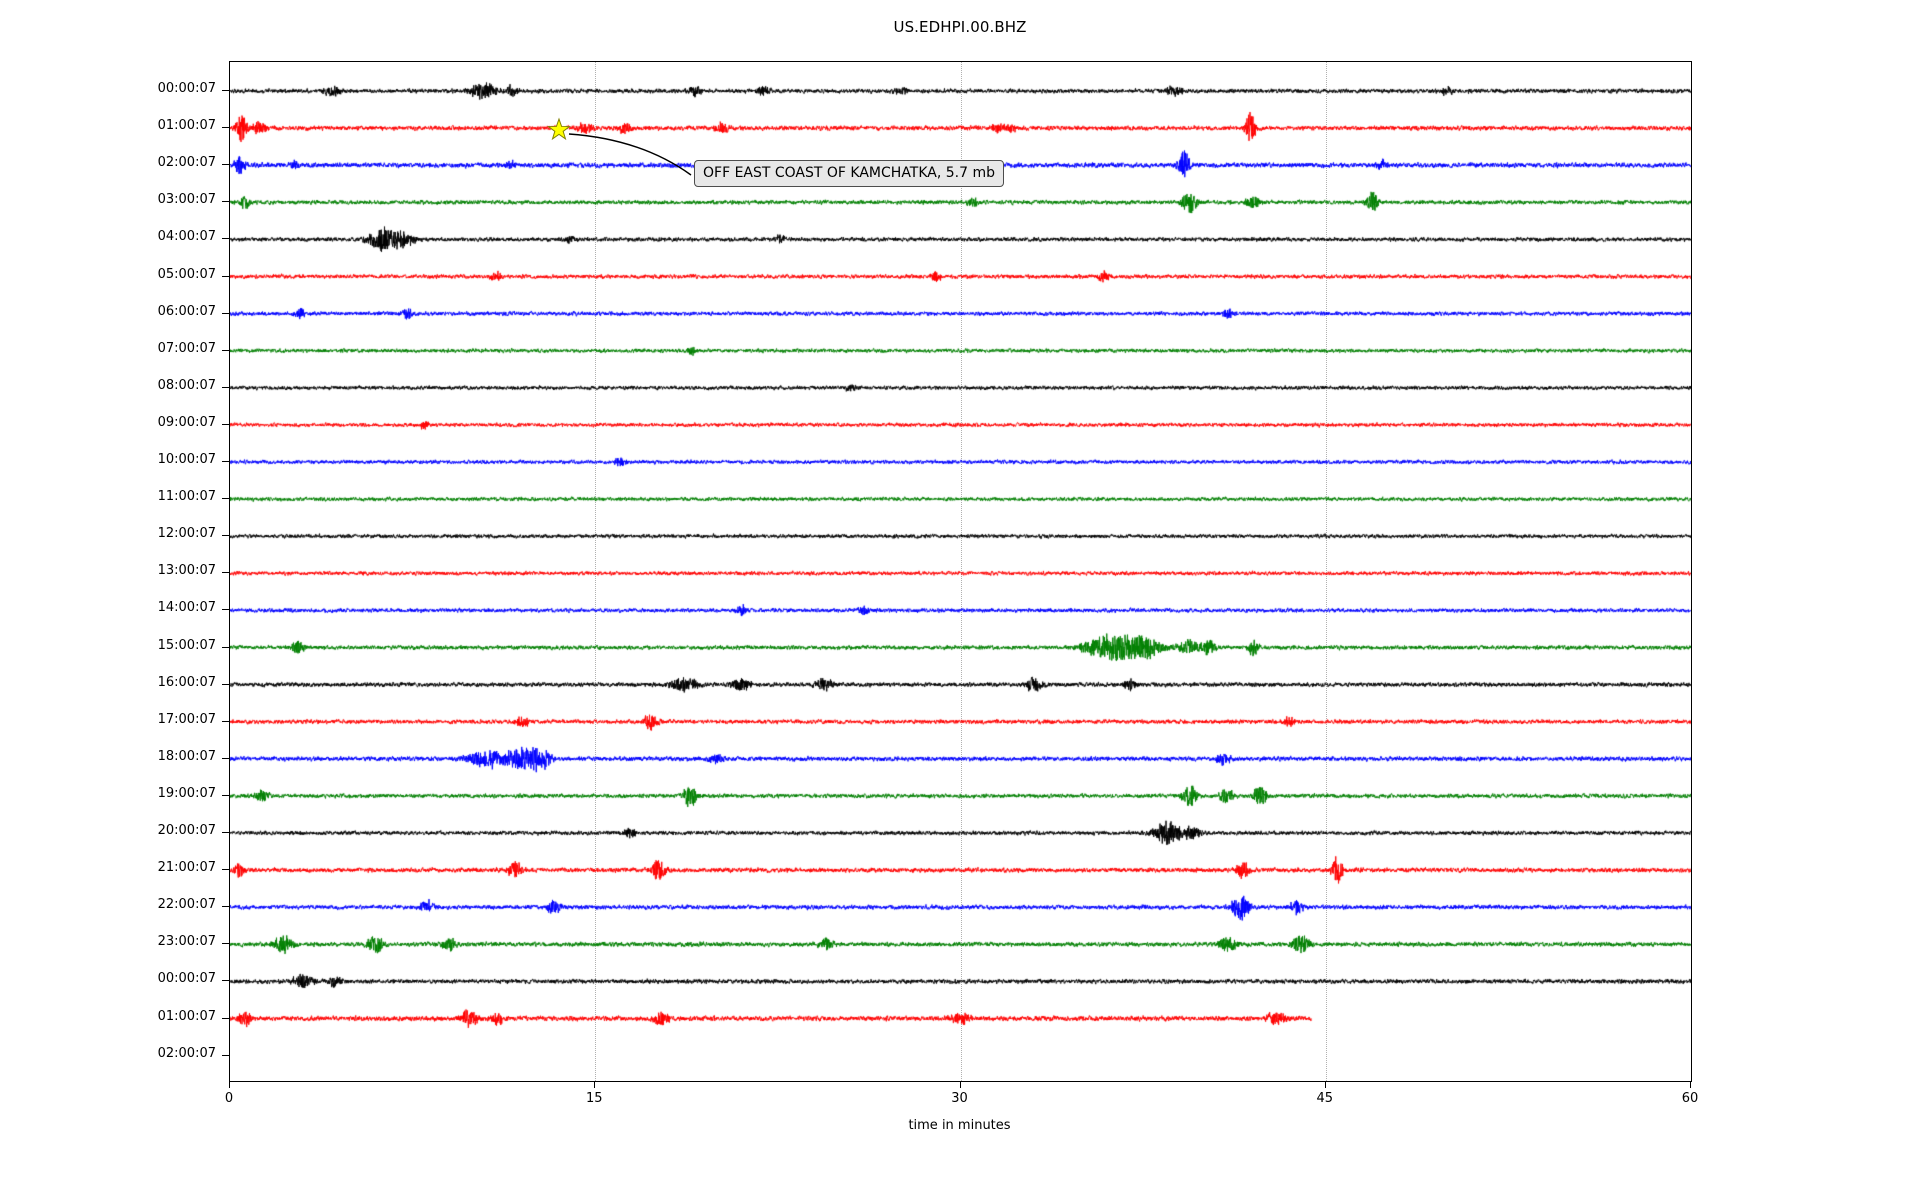  I want to click on x-tick-label: 0, so click(229, 1098).